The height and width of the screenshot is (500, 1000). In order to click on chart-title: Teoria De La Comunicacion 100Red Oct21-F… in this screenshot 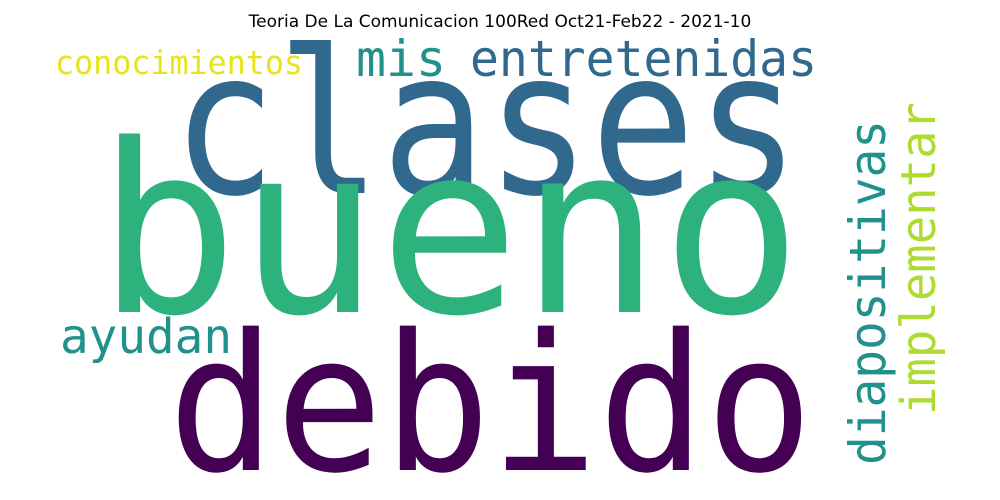, I will do `click(500, 22)`.